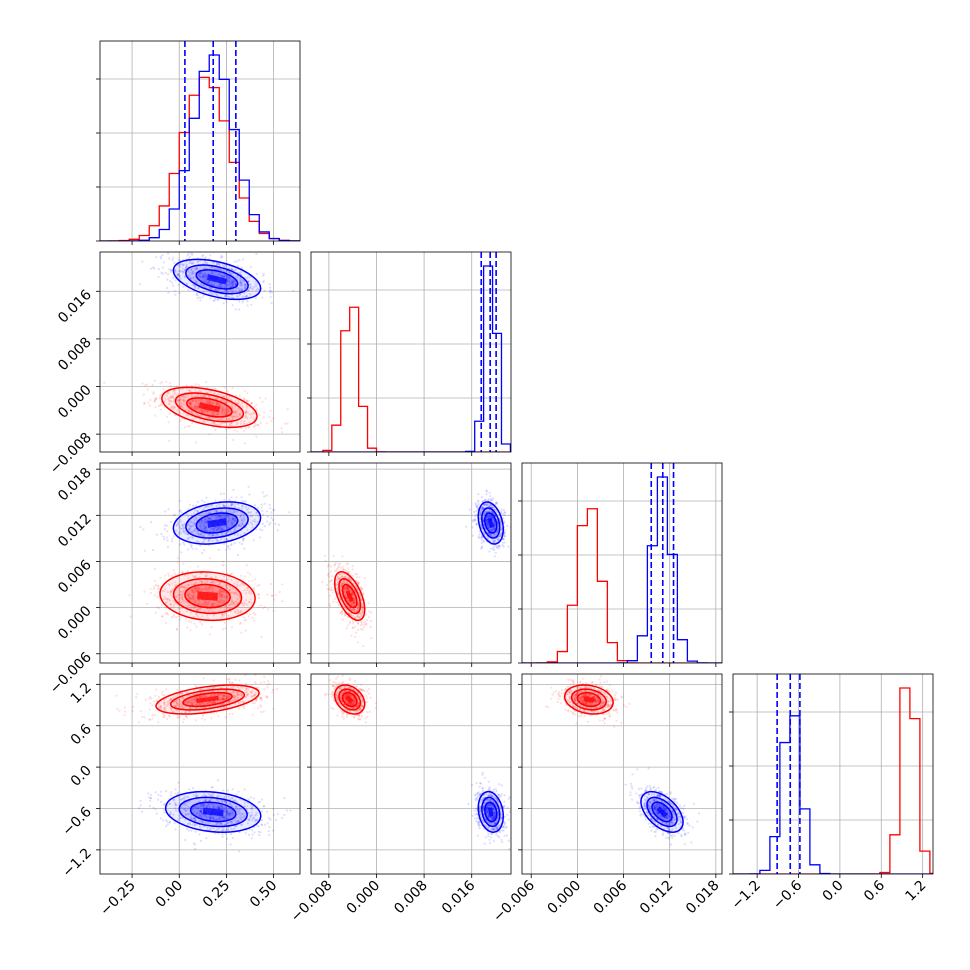 This screenshot has width=970, height=970. Describe the element at coordinates (75, 577) in the screenshot. I see `y-tick-label: 0.006` at that location.